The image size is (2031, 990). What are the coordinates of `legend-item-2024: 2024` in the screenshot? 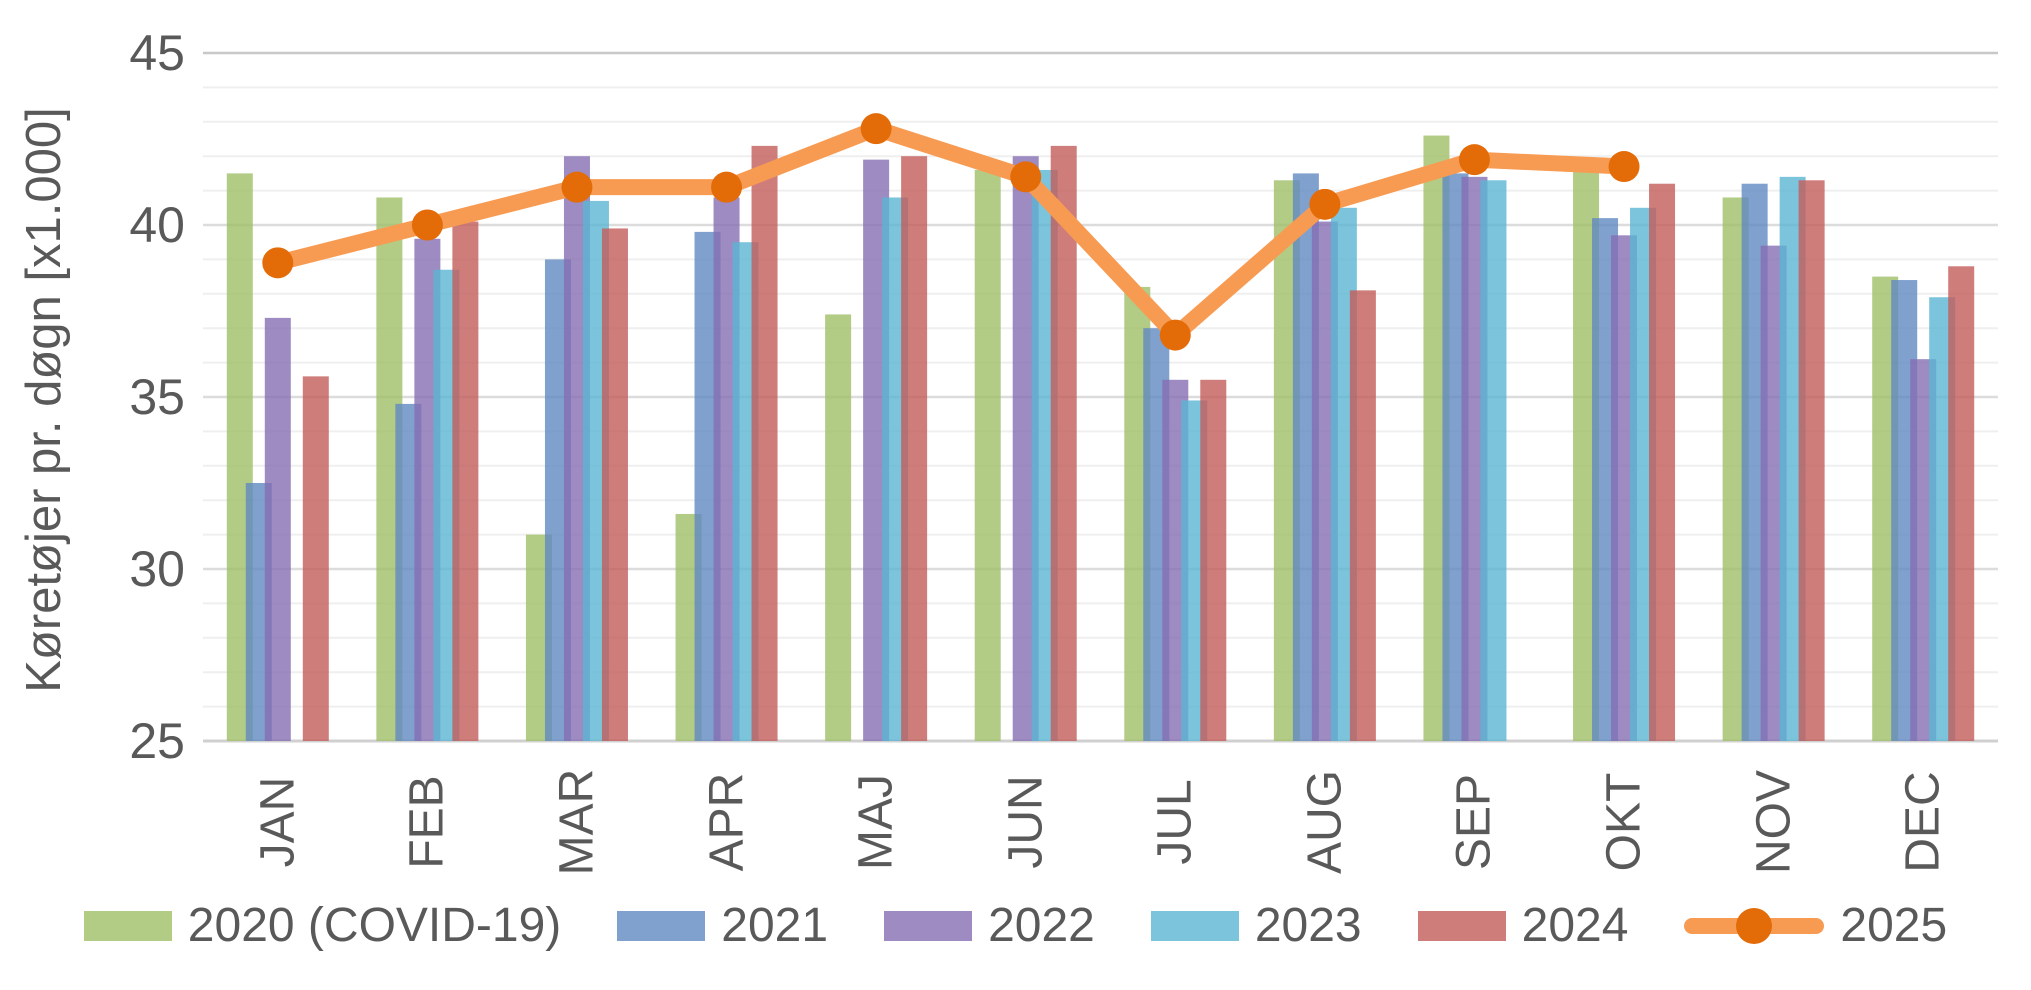 It's located at (1523, 925).